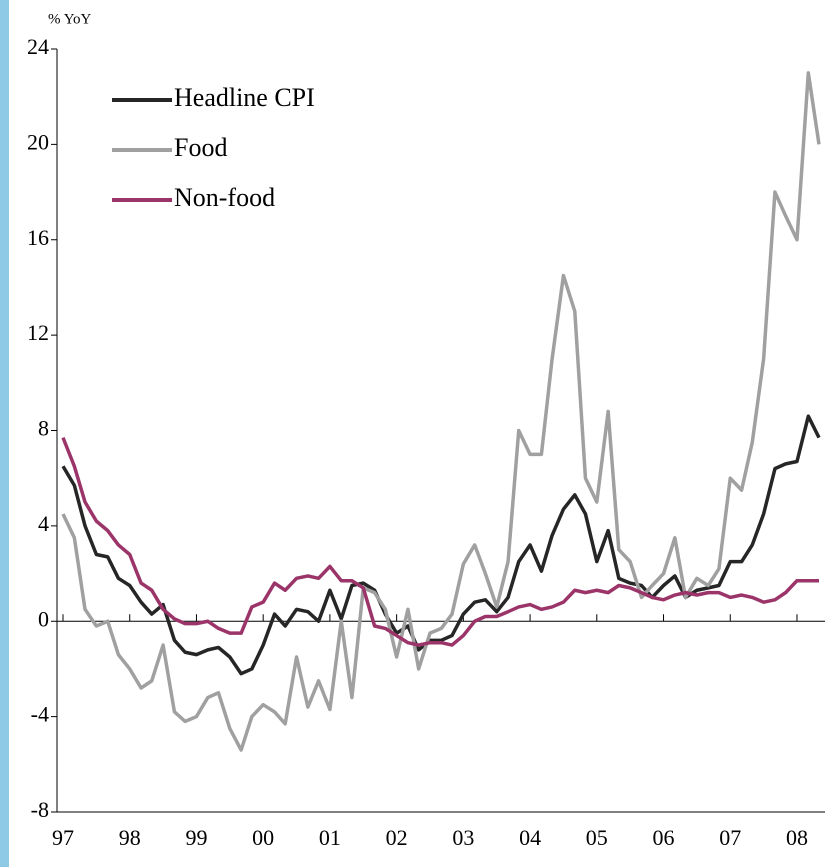 The image size is (825, 867). I want to click on y-tick-label: 8, so click(43, 428).